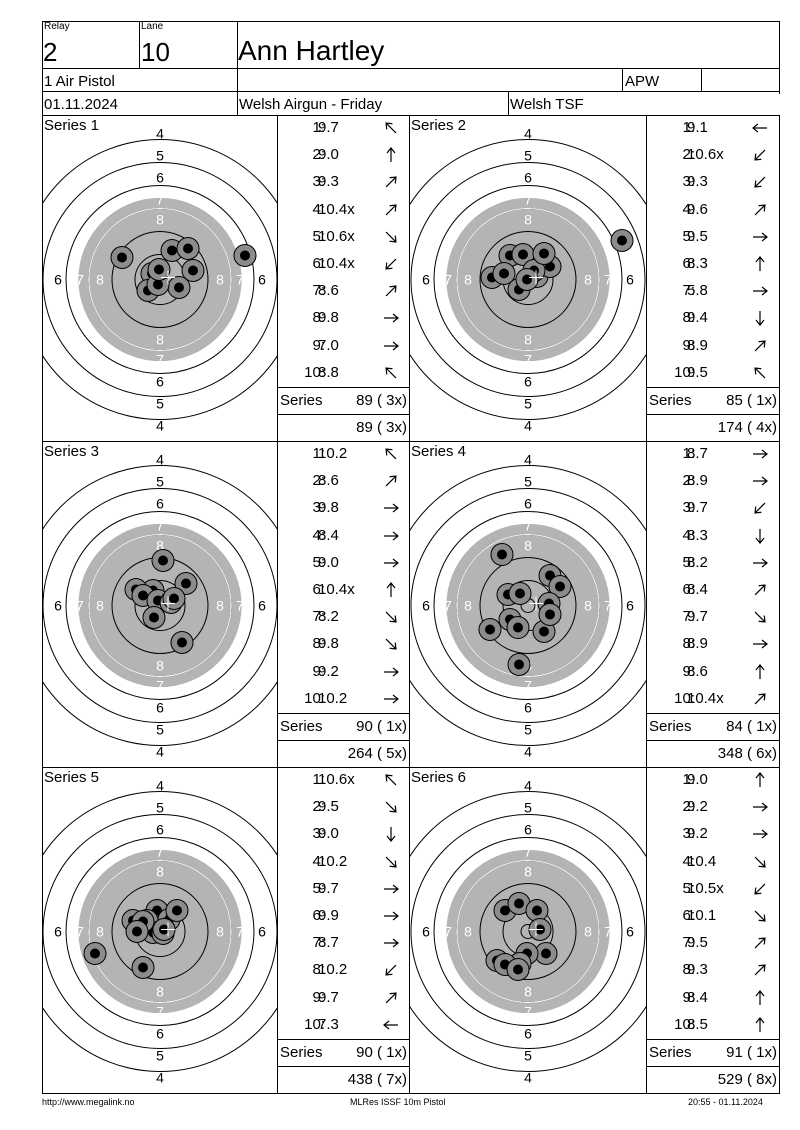 This screenshot has width=800, height=1130. Describe the element at coordinates (343, 700) in the screenshot. I see `shot-row: 10: 10.2` at that location.